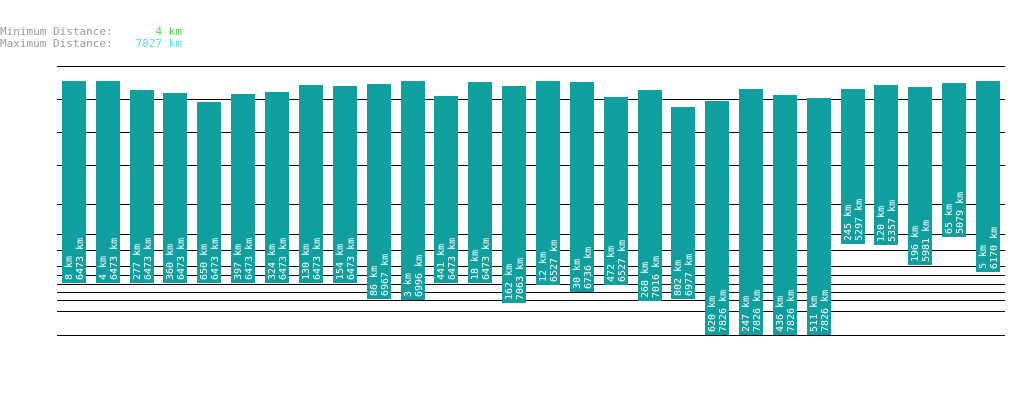  What do you see at coordinates (949, 219) in the screenshot?
I see `bar-min-label: 65 km` at bounding box center [949, 219].